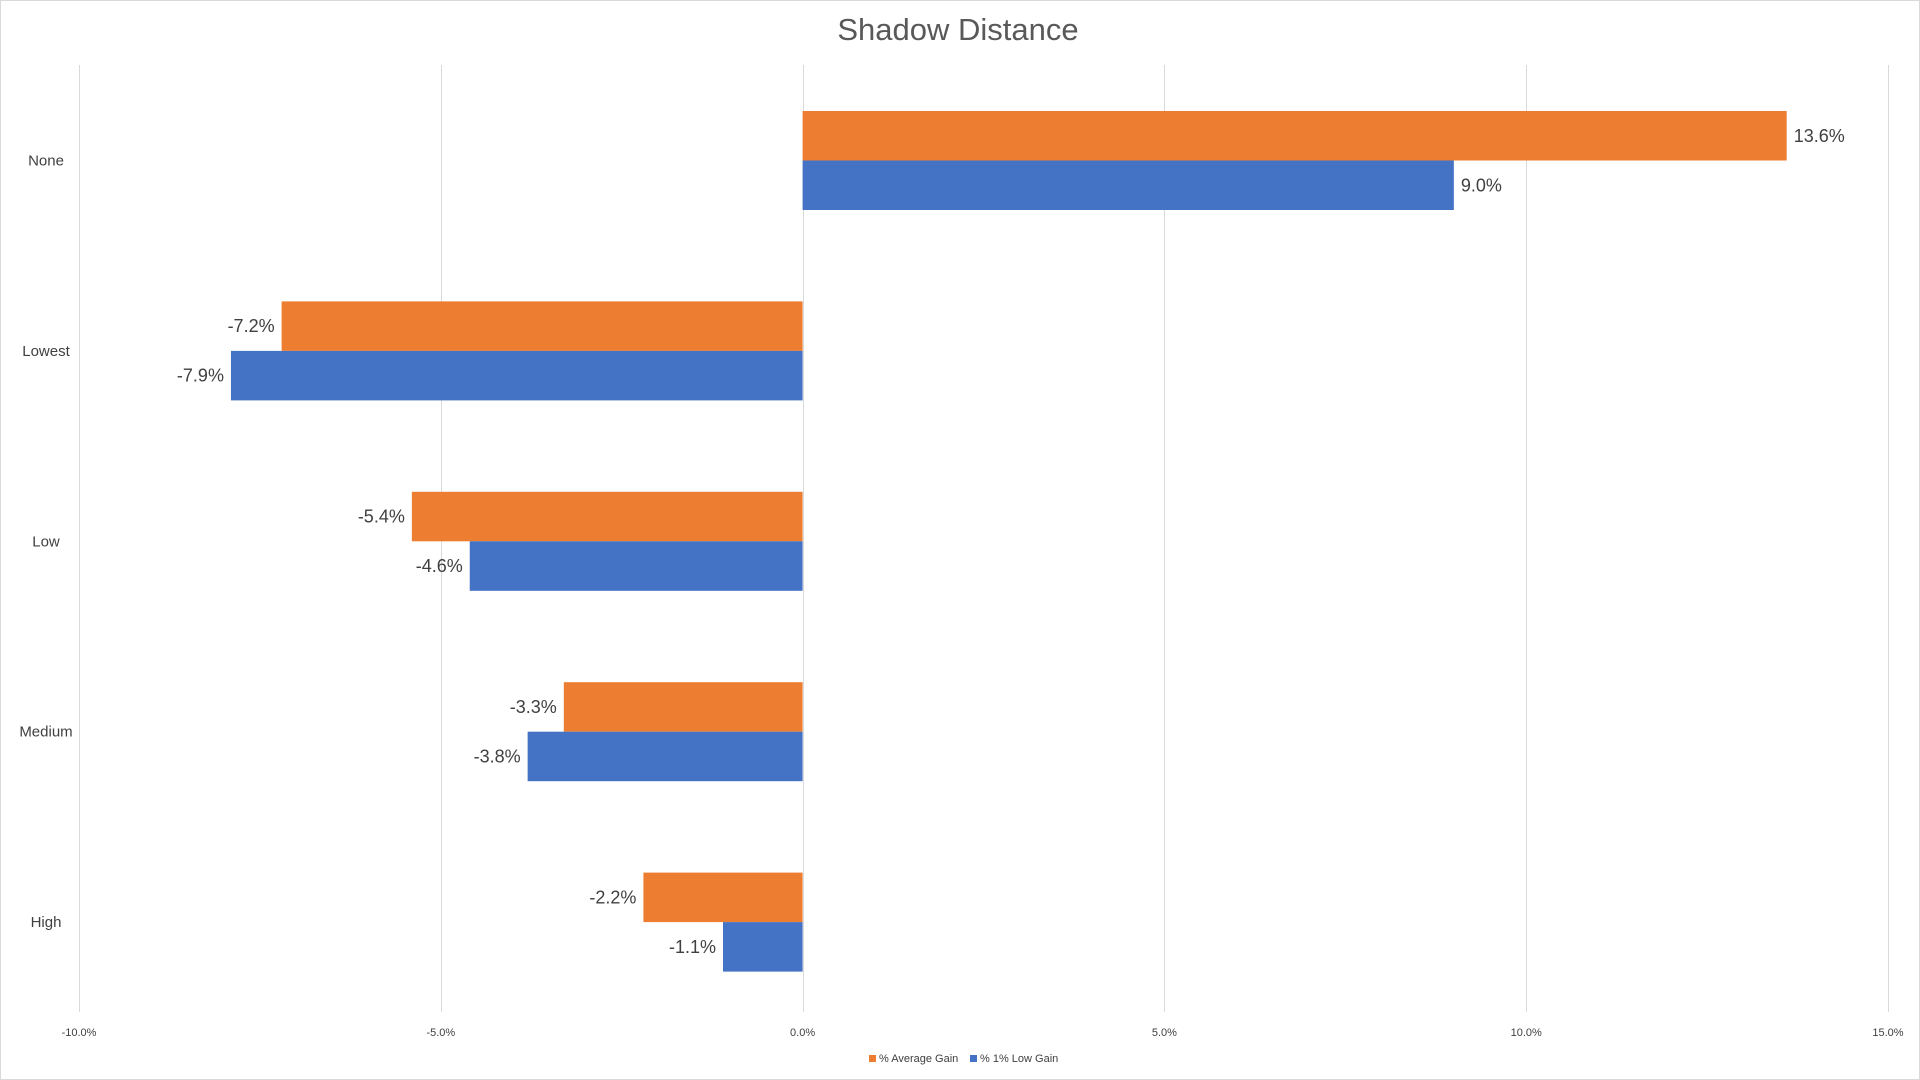 The height and width of the screenshot is (1080, 1920). Describe the element at coordinates (1526, 1033) in the screenshot. I see `x-tick-label: 10.0%` at that location.